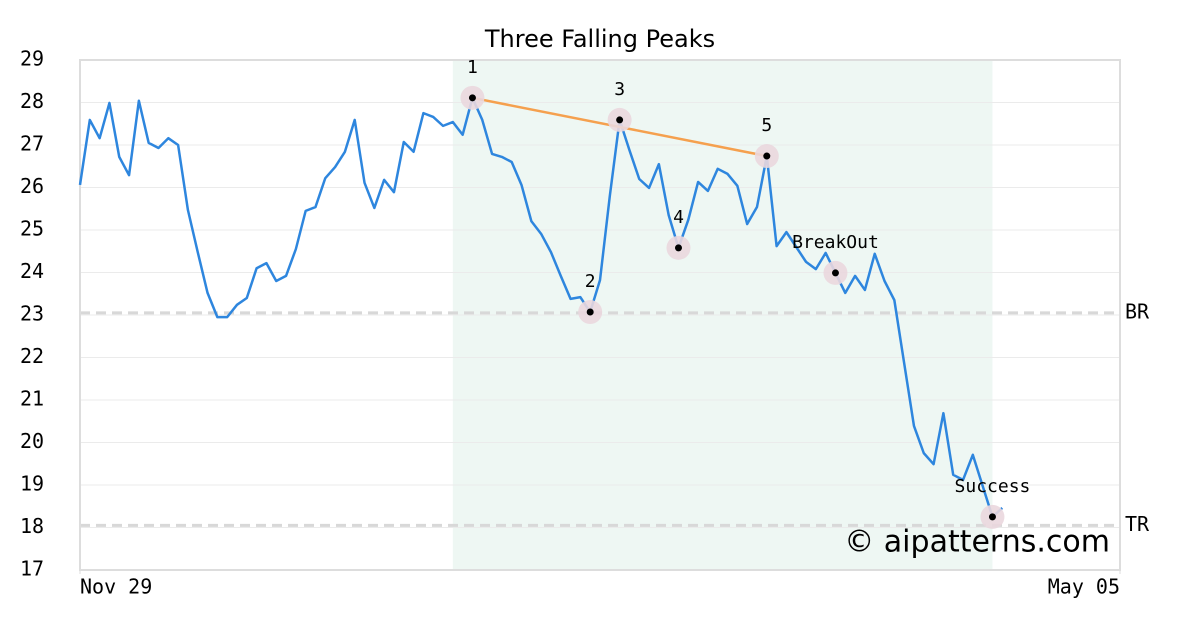 Image resolution: width=1200 pixels, height=630 pixels. Describe the element at coordinates (32, 59) in the screenshot. I see `y-tick-label: 29` at that location.